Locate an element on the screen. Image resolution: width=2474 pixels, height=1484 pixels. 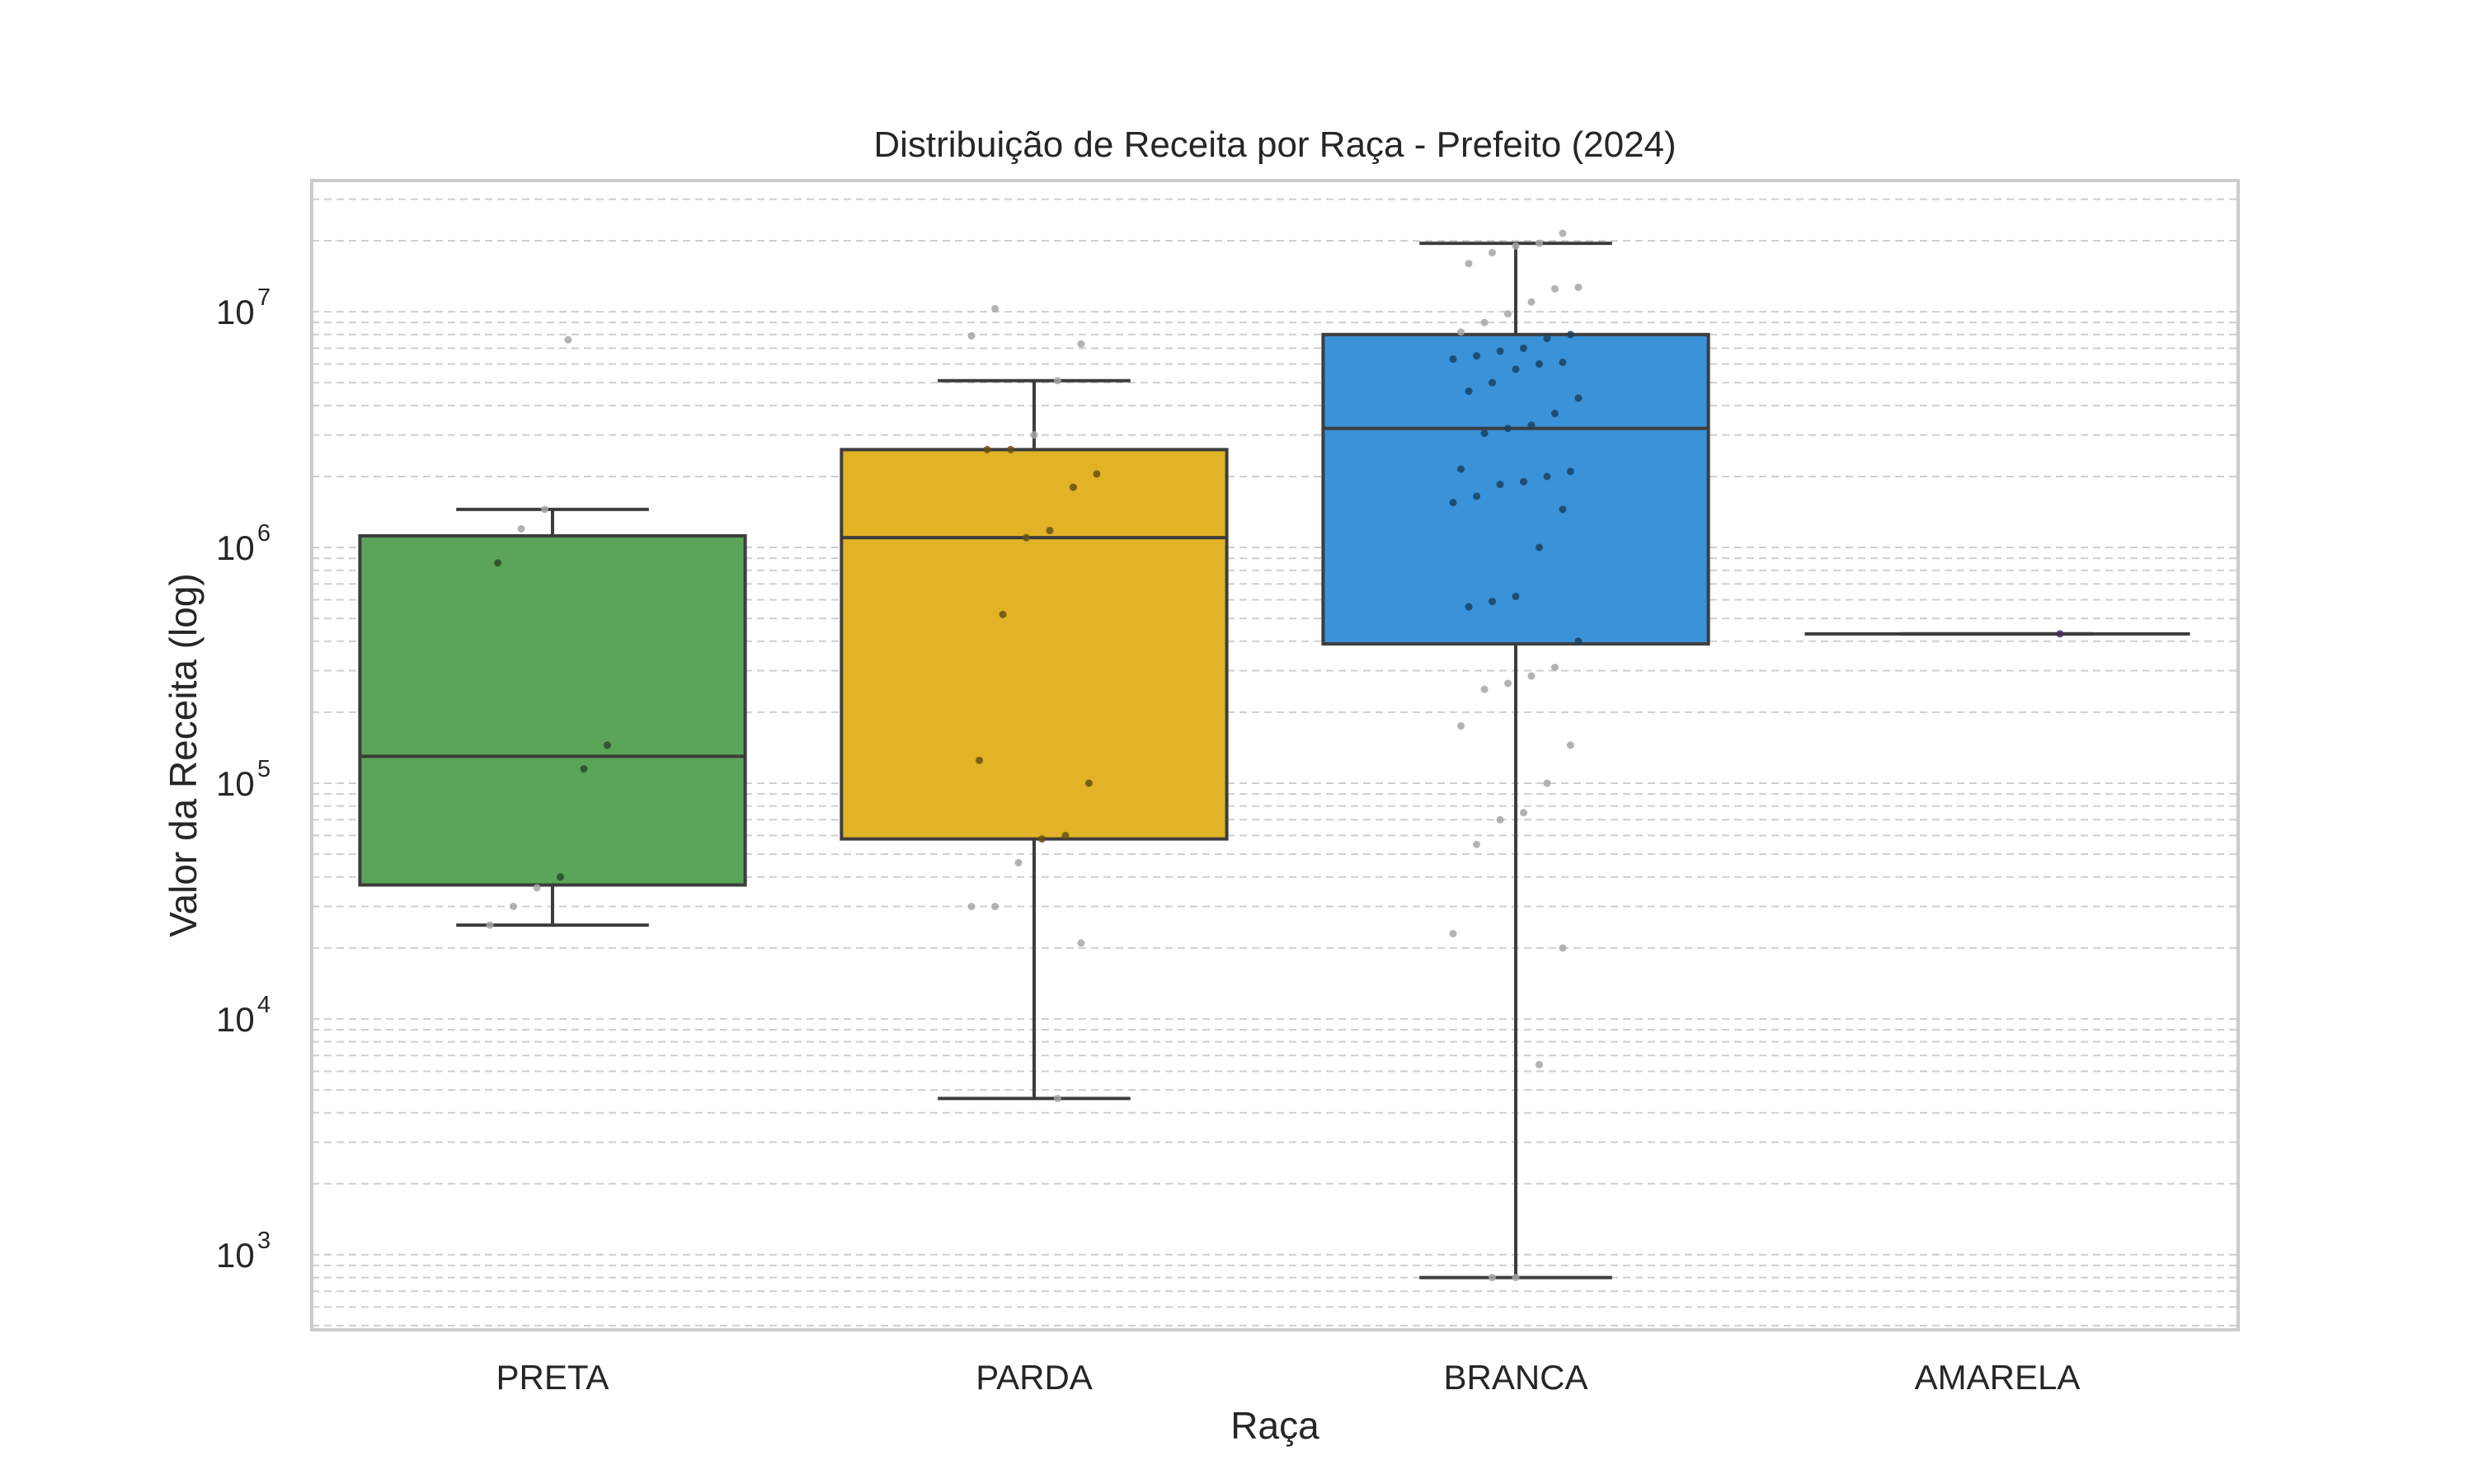
y-tick-10-5: 10 5 is located at coordinates (243, 779).